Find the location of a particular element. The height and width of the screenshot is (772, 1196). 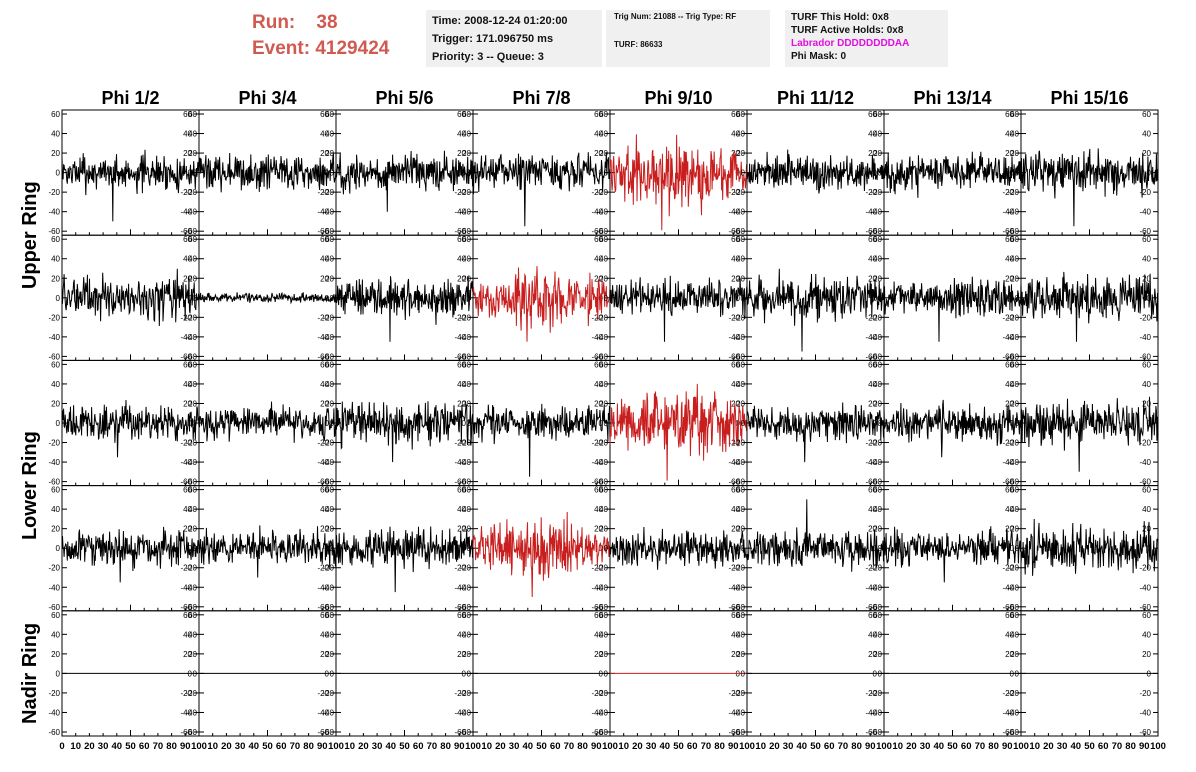

x-tick-label: 90 is located at coordinates (322, 746).